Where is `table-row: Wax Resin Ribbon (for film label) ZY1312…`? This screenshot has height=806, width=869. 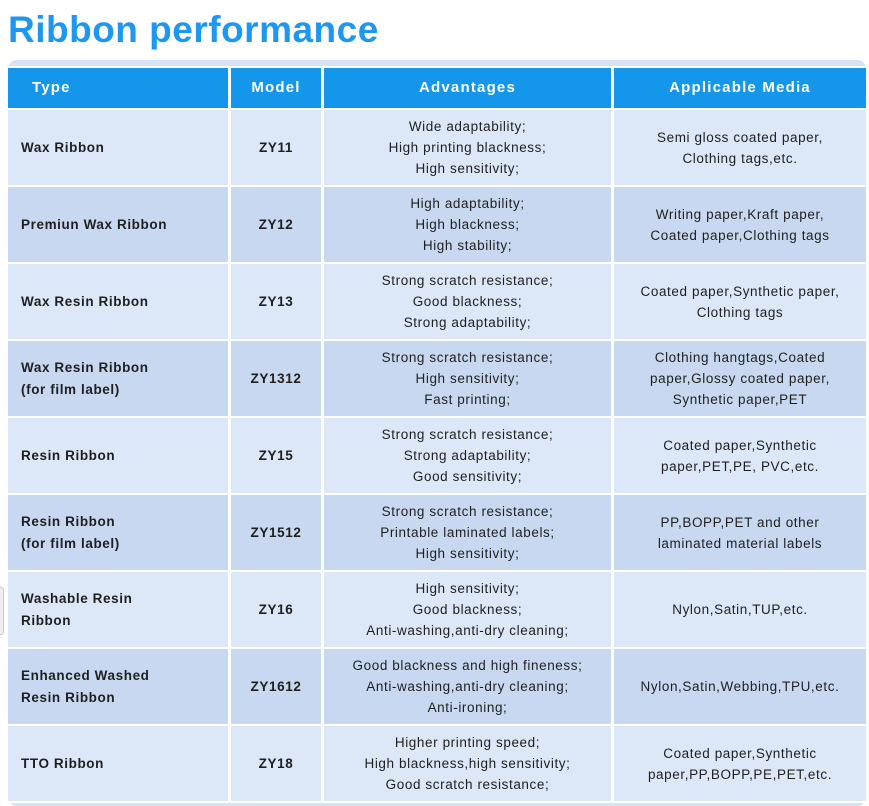 table-row: Wax Resin Ribbon (for film label) ZY1312… is located at coordinates (437, 378).